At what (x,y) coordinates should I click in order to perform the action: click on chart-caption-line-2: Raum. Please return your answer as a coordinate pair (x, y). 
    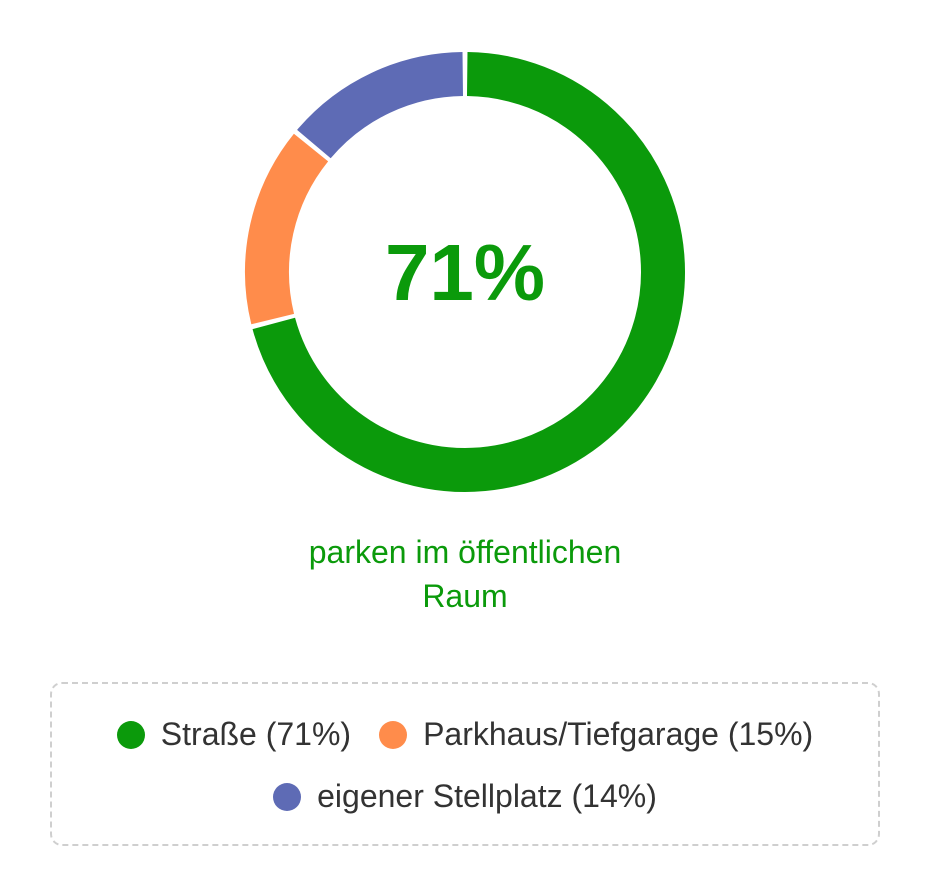
    Looking at the image, I should click on (465, 596).